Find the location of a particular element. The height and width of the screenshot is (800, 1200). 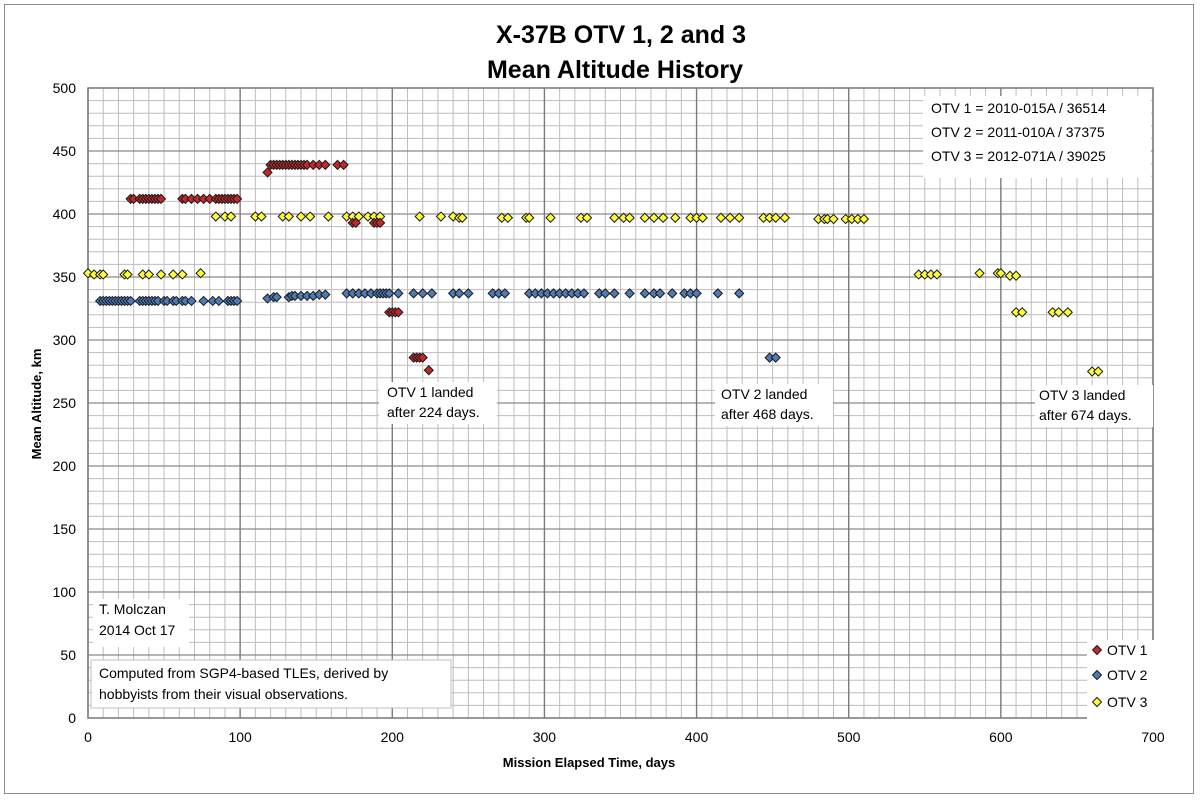

y-tick-label: 250 is located at coordinates (65, 403).